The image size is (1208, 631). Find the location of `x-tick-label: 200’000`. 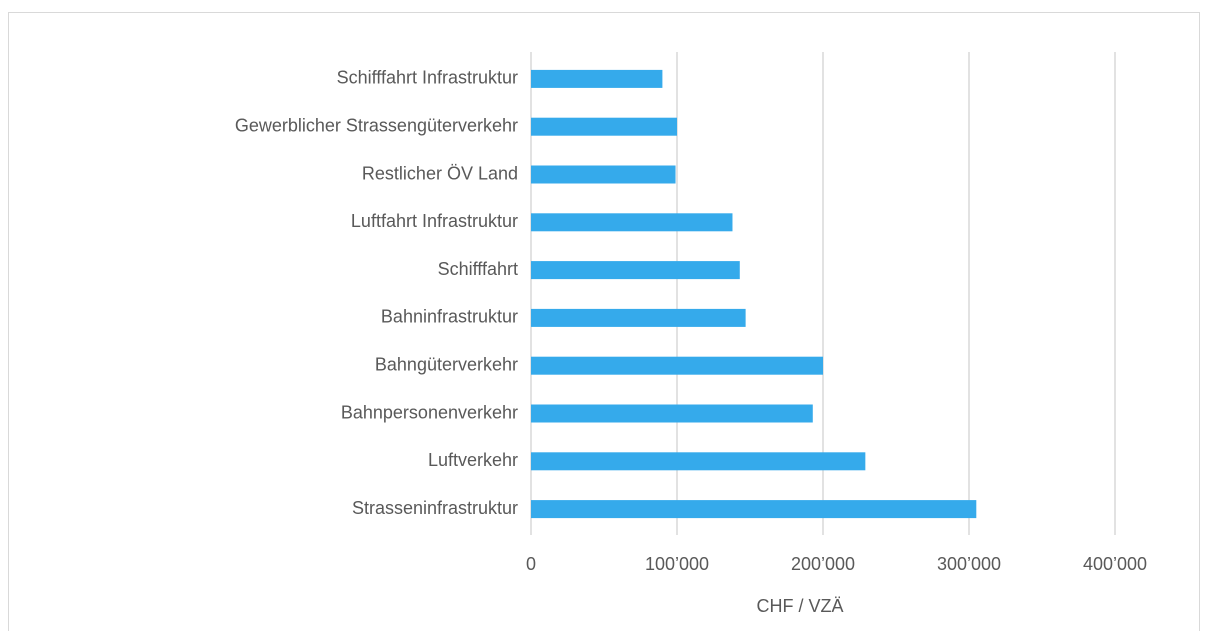

x-tick-label: 200’000 is located at coordinates (823, 564).